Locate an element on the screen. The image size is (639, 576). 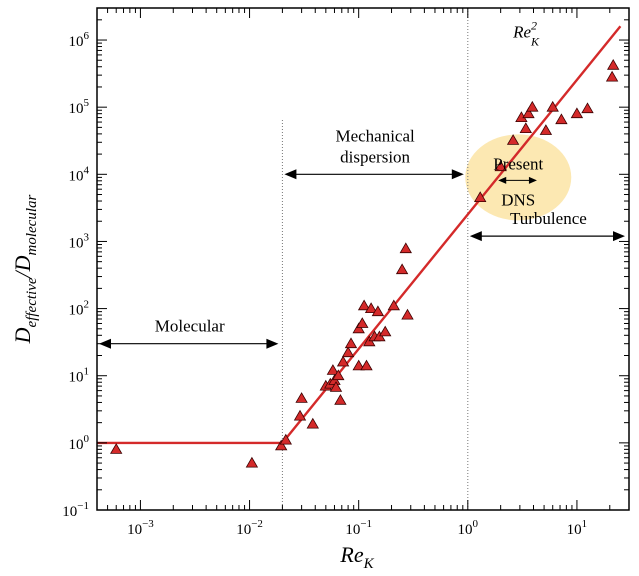
x-axis-title-base: Re is located at coordinates (351, 554).